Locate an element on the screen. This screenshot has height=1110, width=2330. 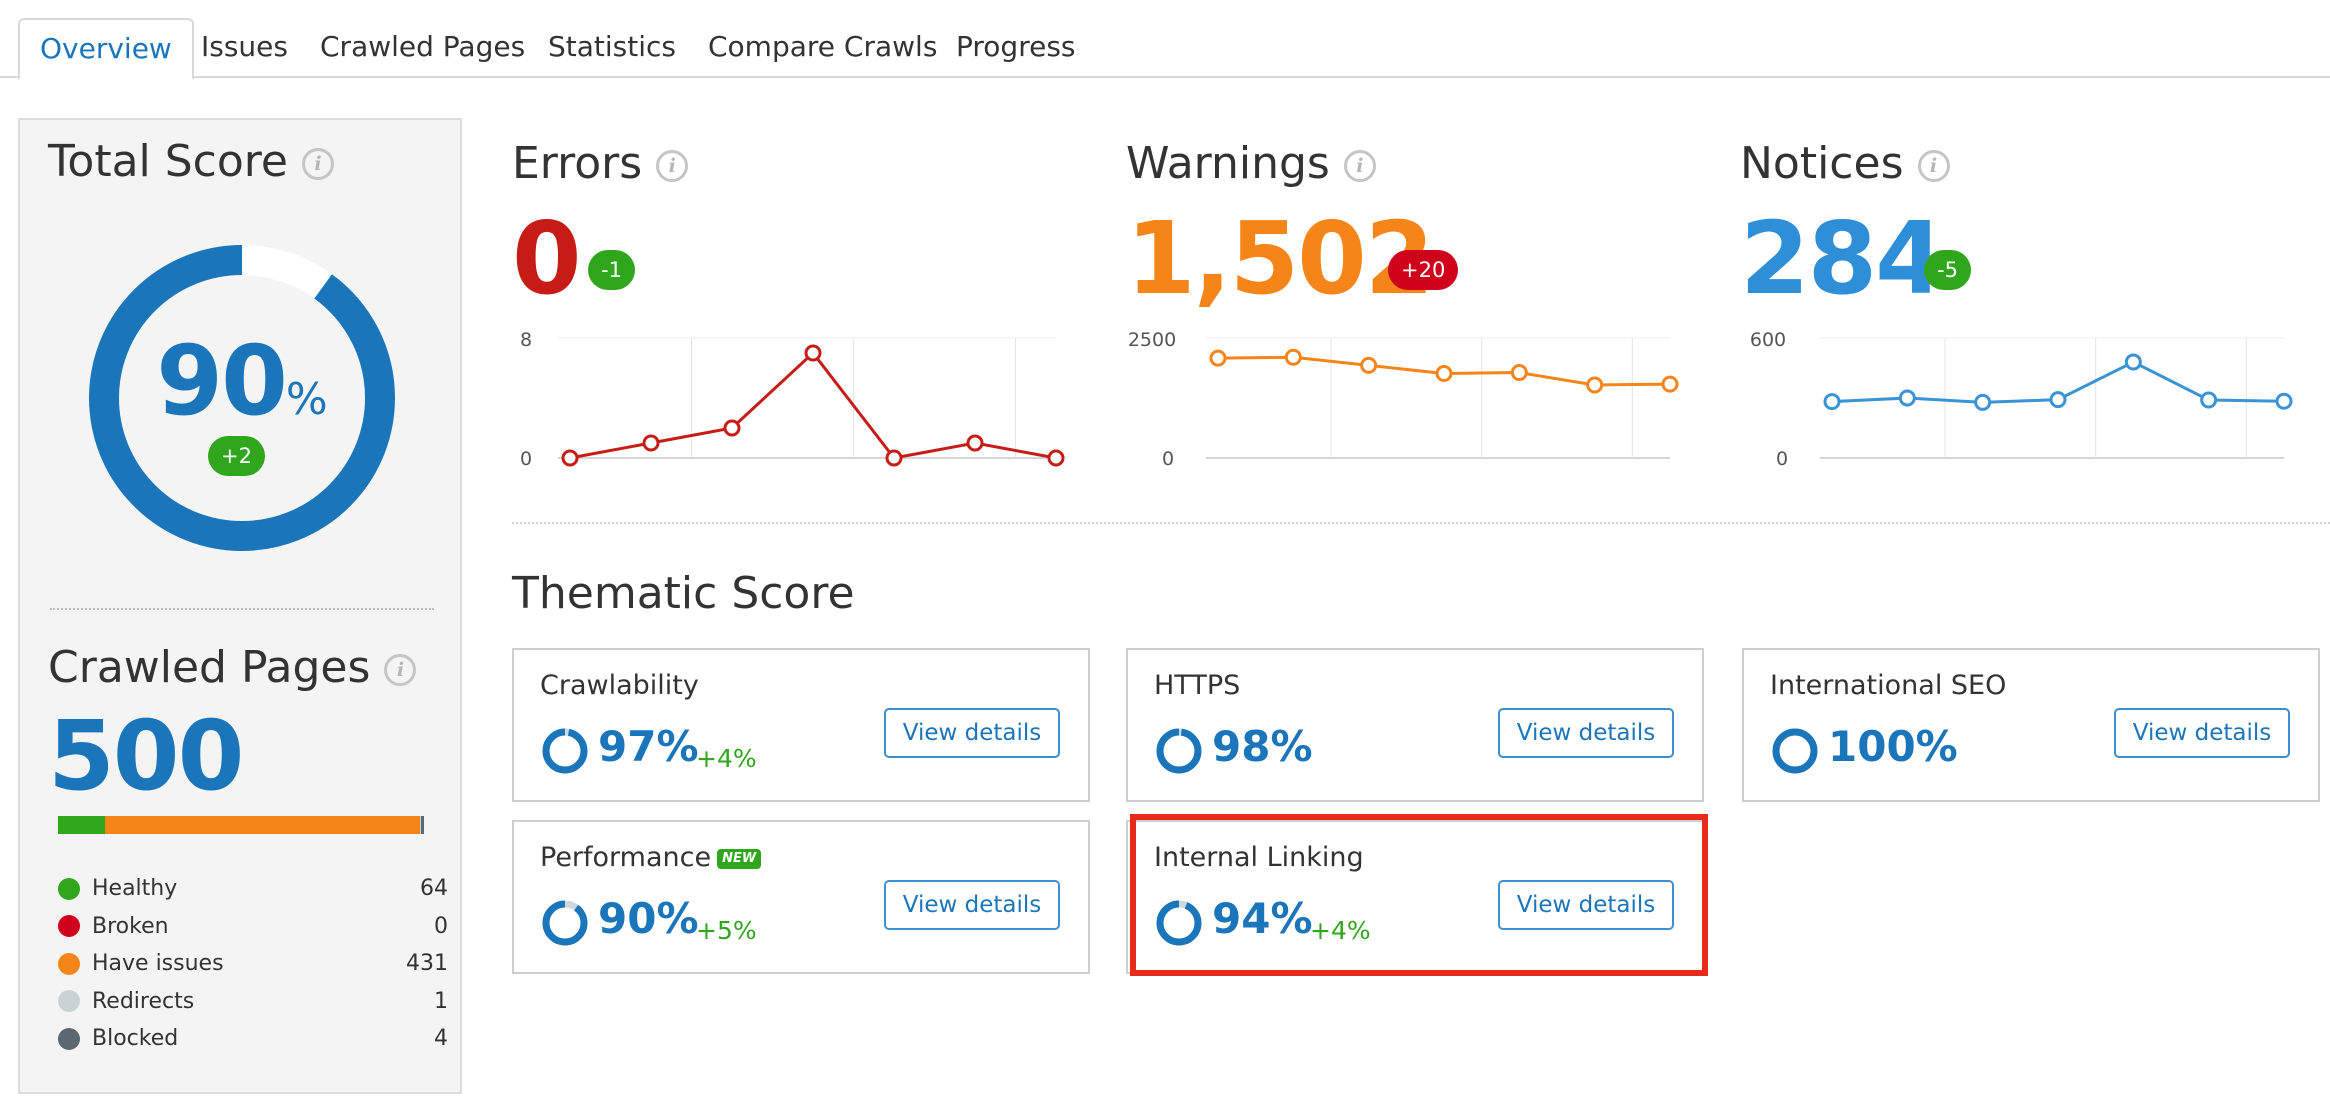
card-title: International SEO is located at coordinates (1888, 685).